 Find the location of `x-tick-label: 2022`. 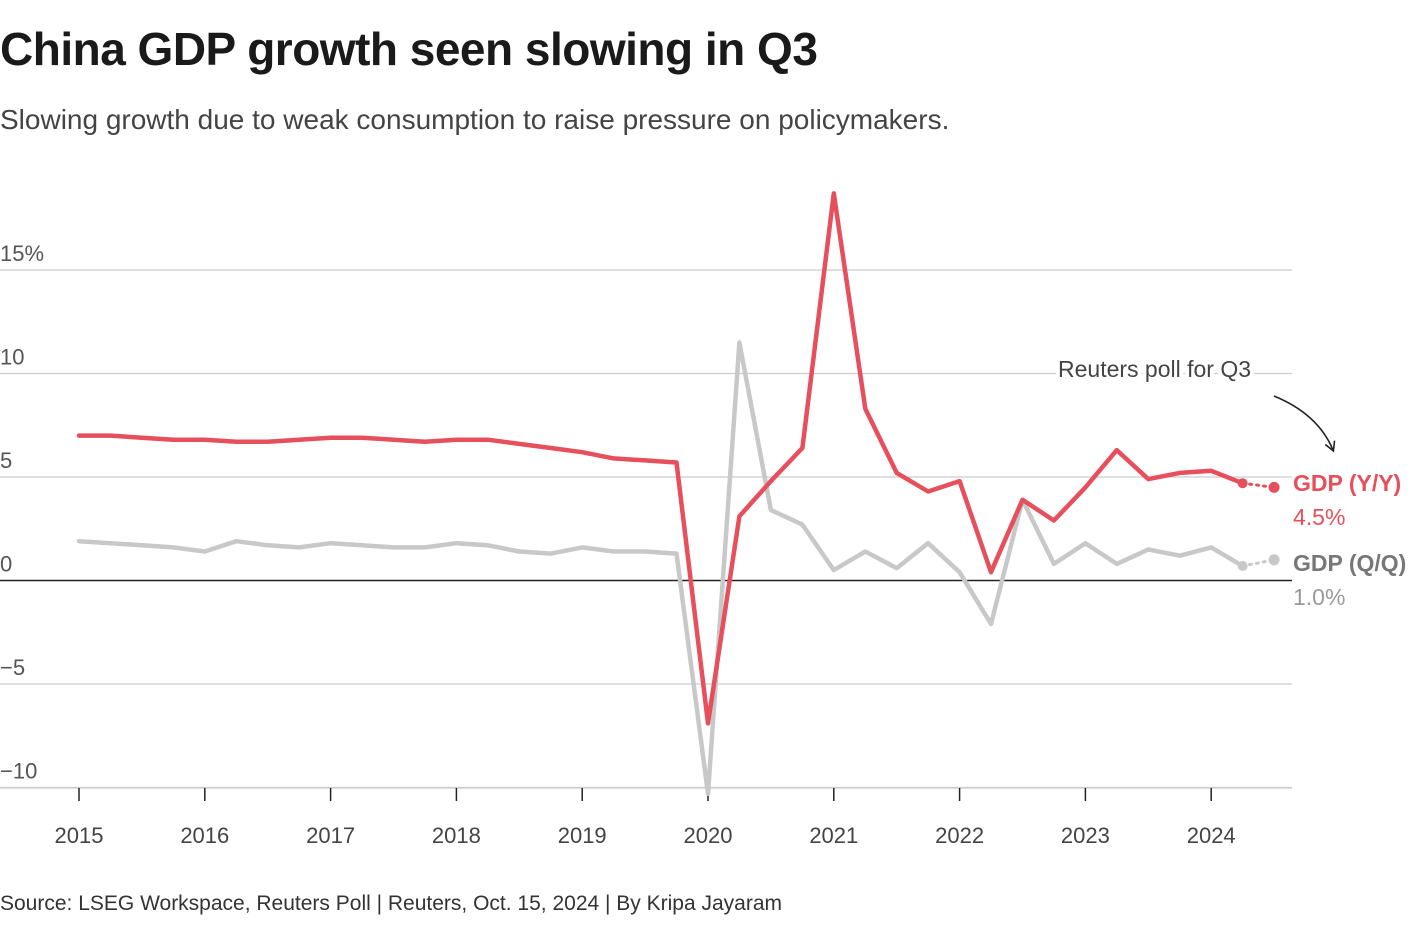

x-tick-label: 2022 is located at coordinates (959, 835).